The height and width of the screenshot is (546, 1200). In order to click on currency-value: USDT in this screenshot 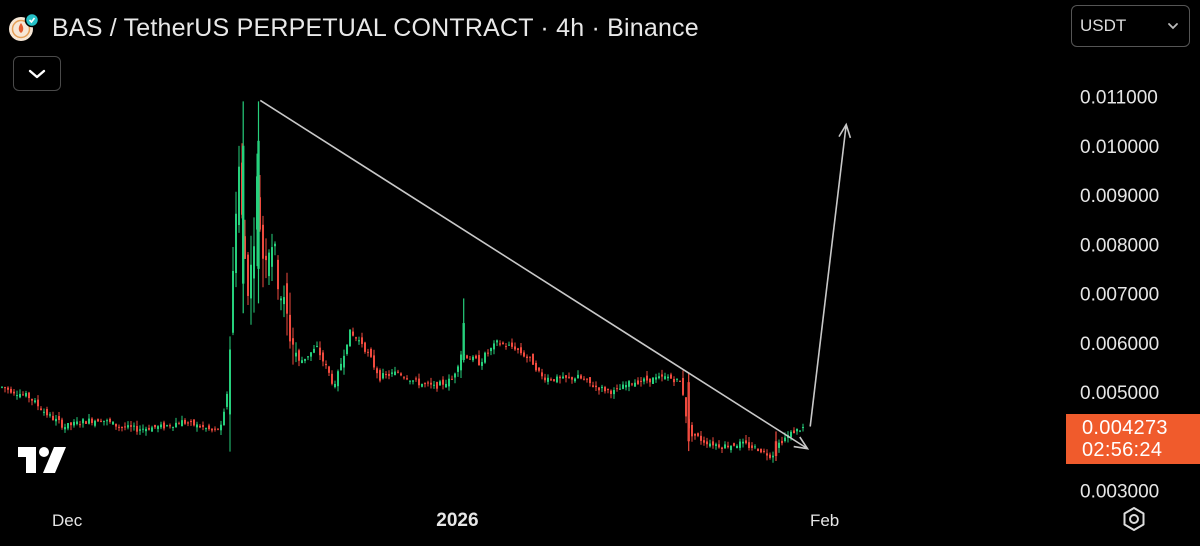, I will do `click(1103, 25)`.